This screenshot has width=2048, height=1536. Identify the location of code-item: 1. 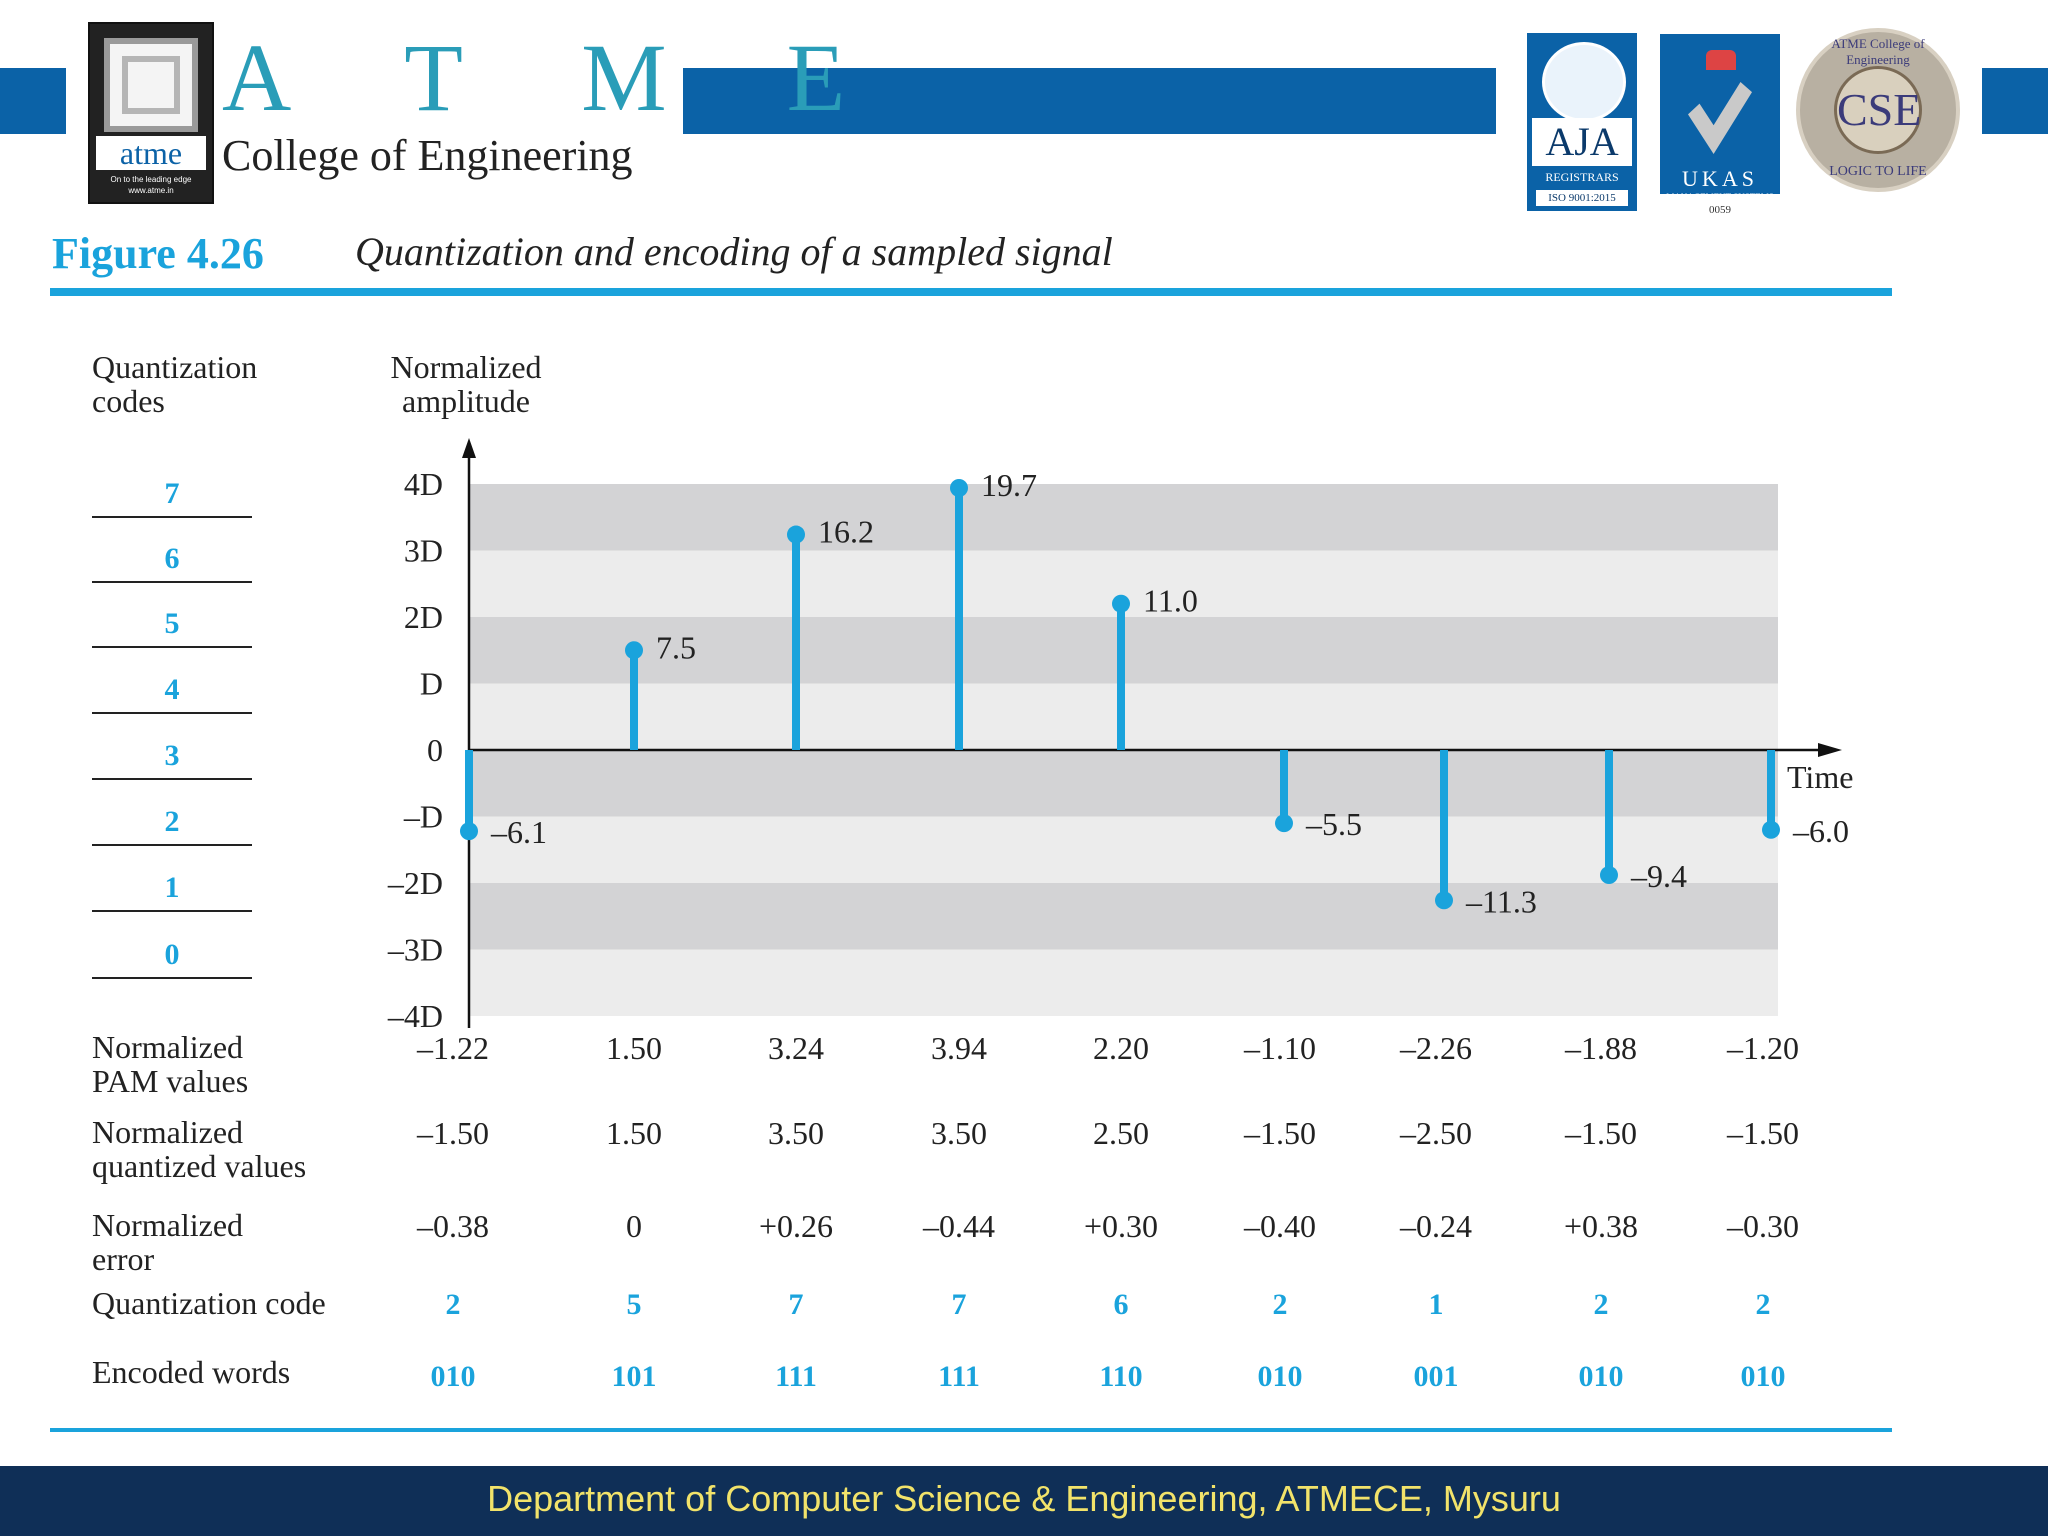
(172, 889).